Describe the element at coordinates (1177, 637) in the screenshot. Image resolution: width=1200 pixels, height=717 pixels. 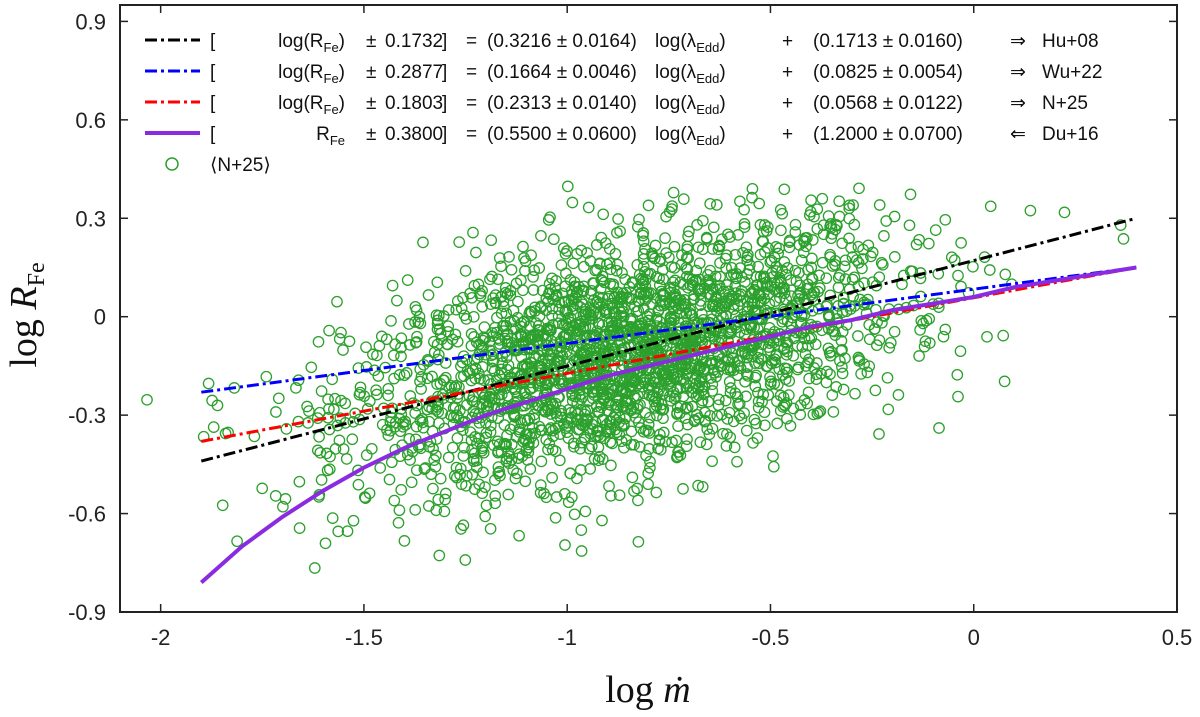
I see `x-tick-label: 0.5` at that location.